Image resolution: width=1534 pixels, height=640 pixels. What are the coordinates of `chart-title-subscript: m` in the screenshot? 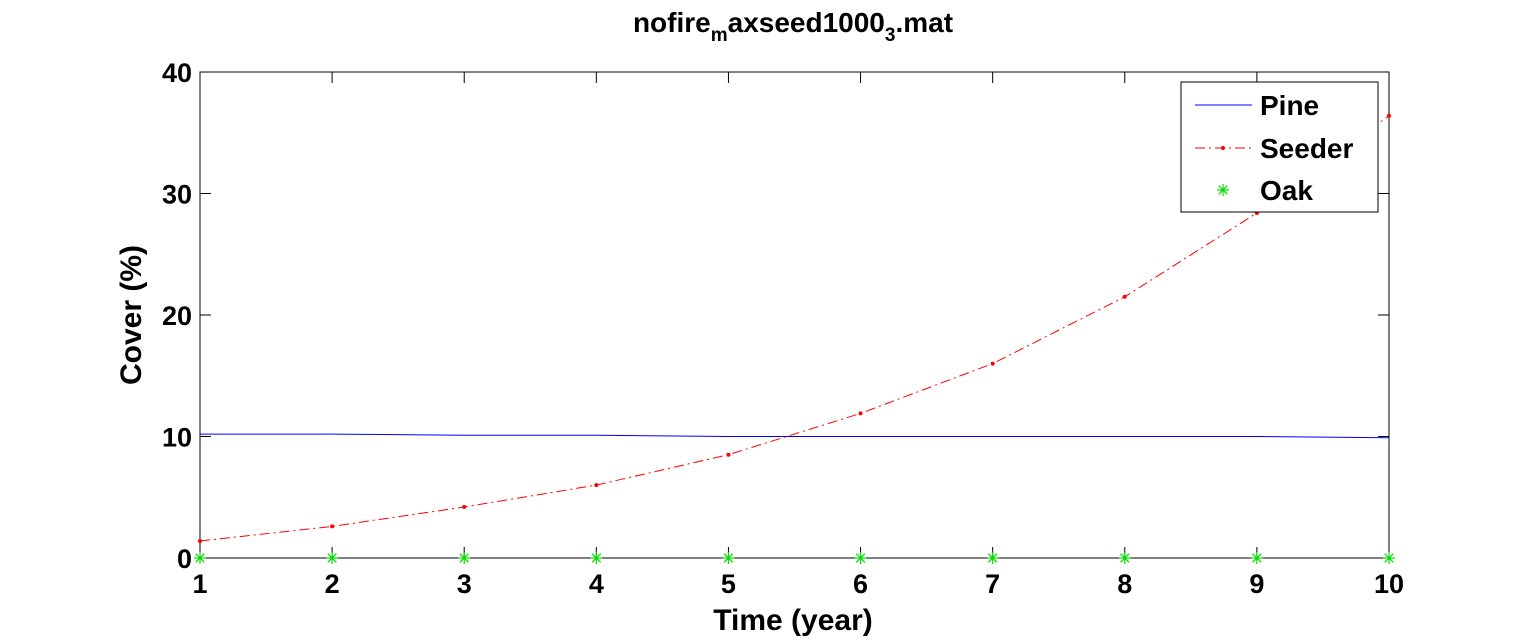 It's located at (719, 35).